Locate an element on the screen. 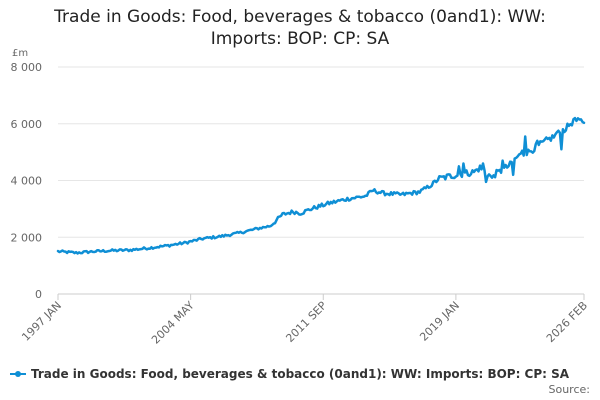 The width and height of the screenshot is (600, 400). source-credit: Source: is located at coordinates (569, 389).